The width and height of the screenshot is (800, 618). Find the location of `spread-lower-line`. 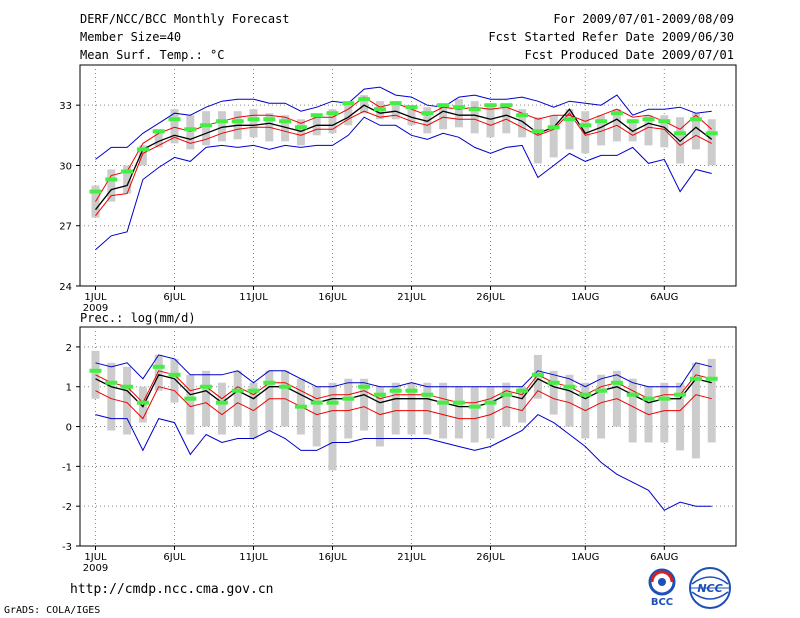

spread-lower-line is located at coordinates (403, 403).